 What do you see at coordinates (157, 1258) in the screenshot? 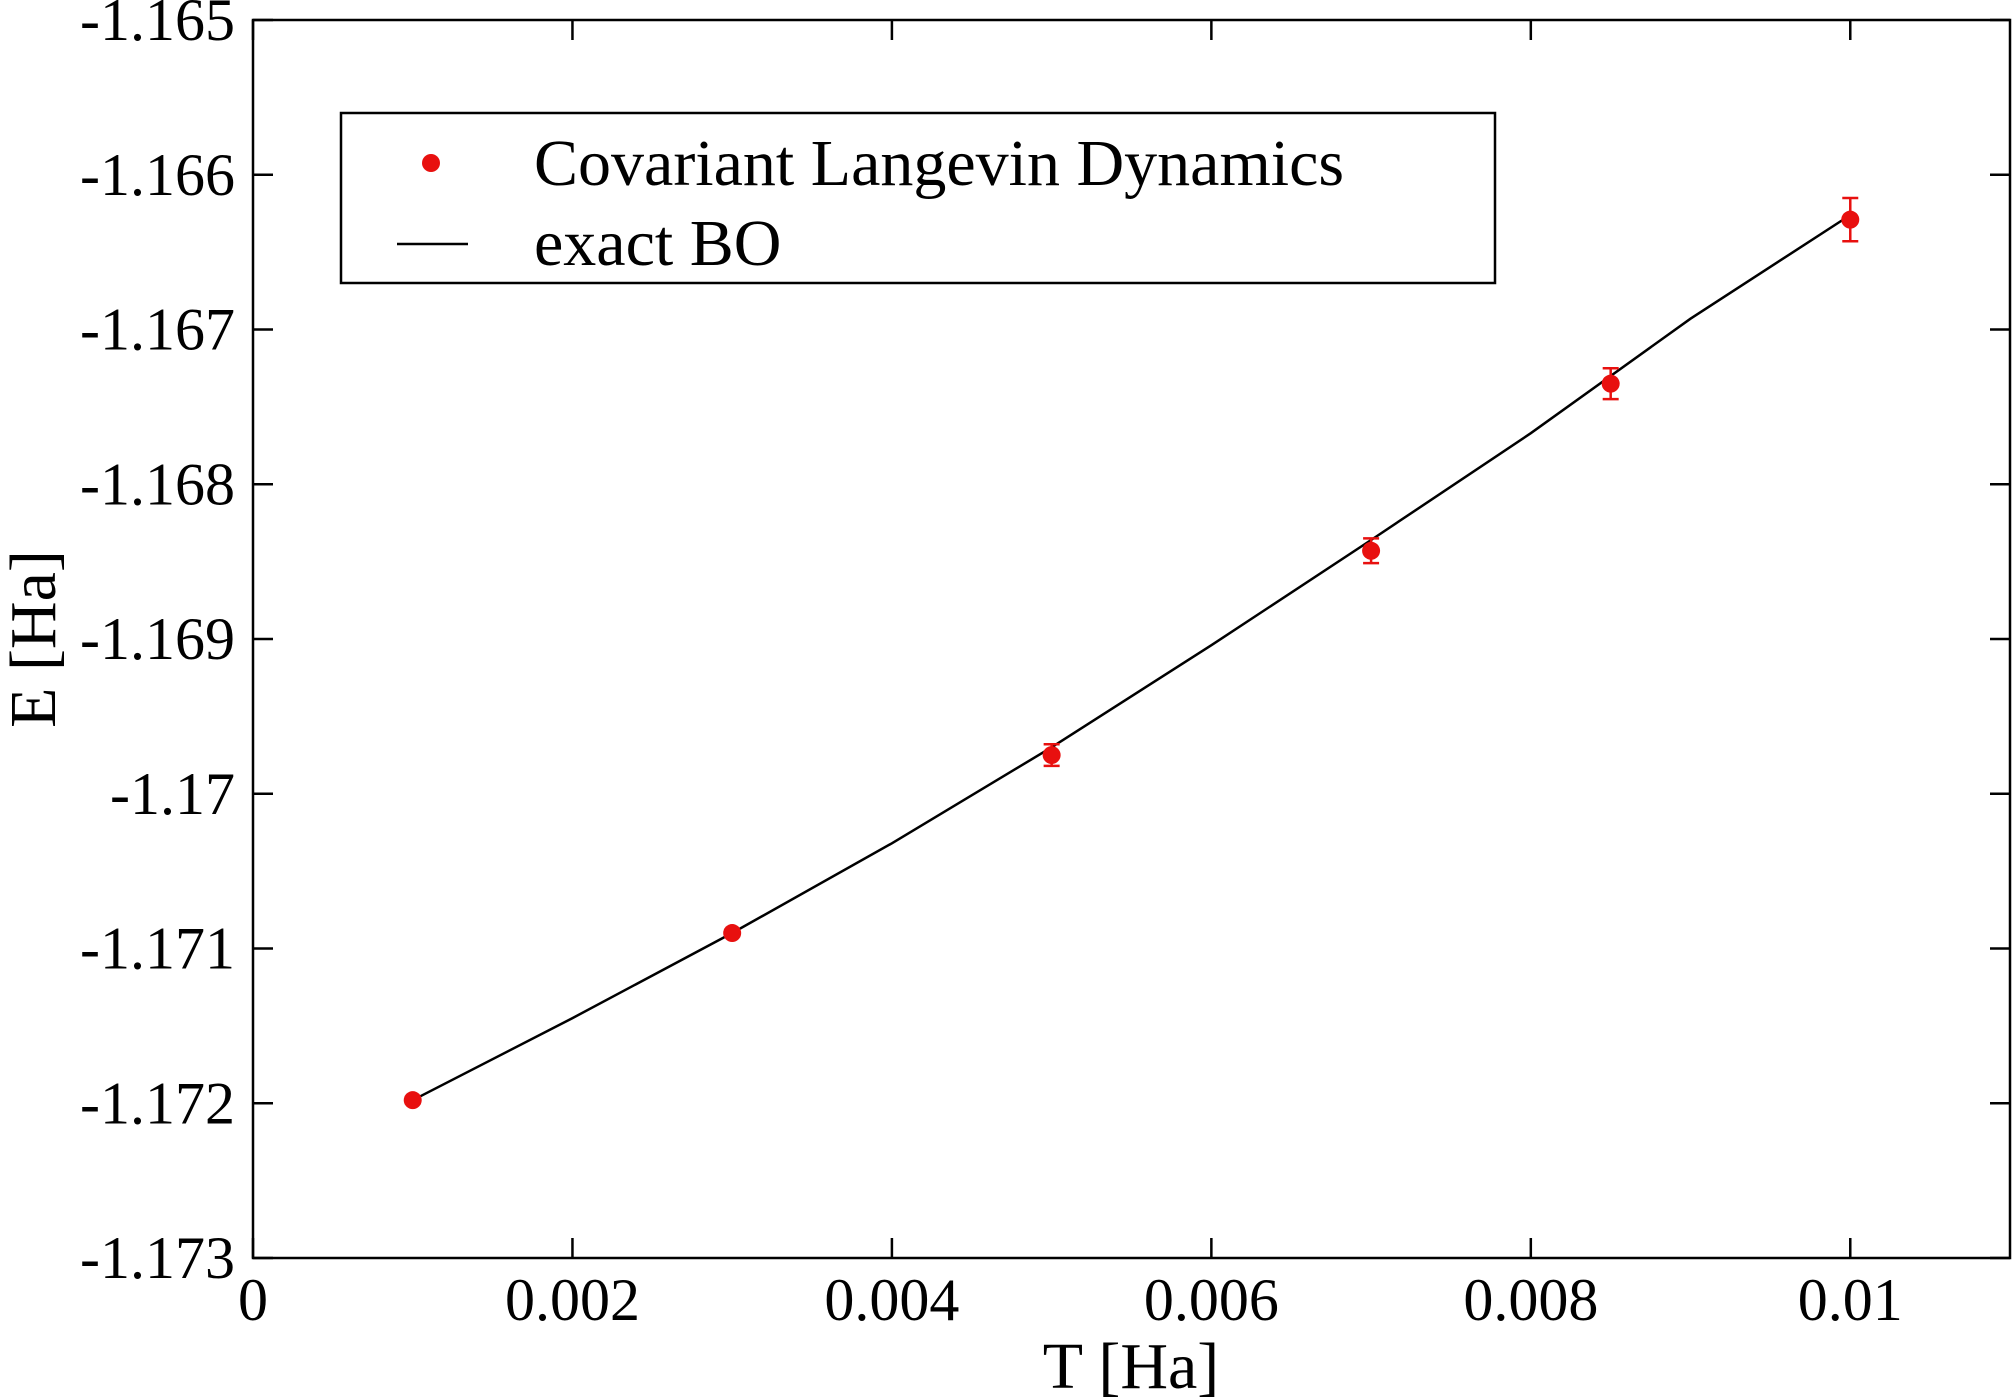
I see `y-tick-label: -1.173` at bounding box center [157, 1258].